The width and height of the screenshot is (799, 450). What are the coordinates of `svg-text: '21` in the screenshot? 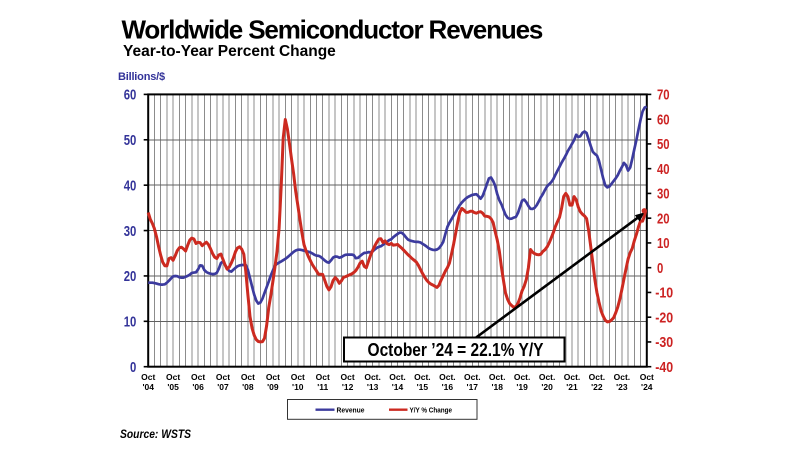 It's located at (572, 387).